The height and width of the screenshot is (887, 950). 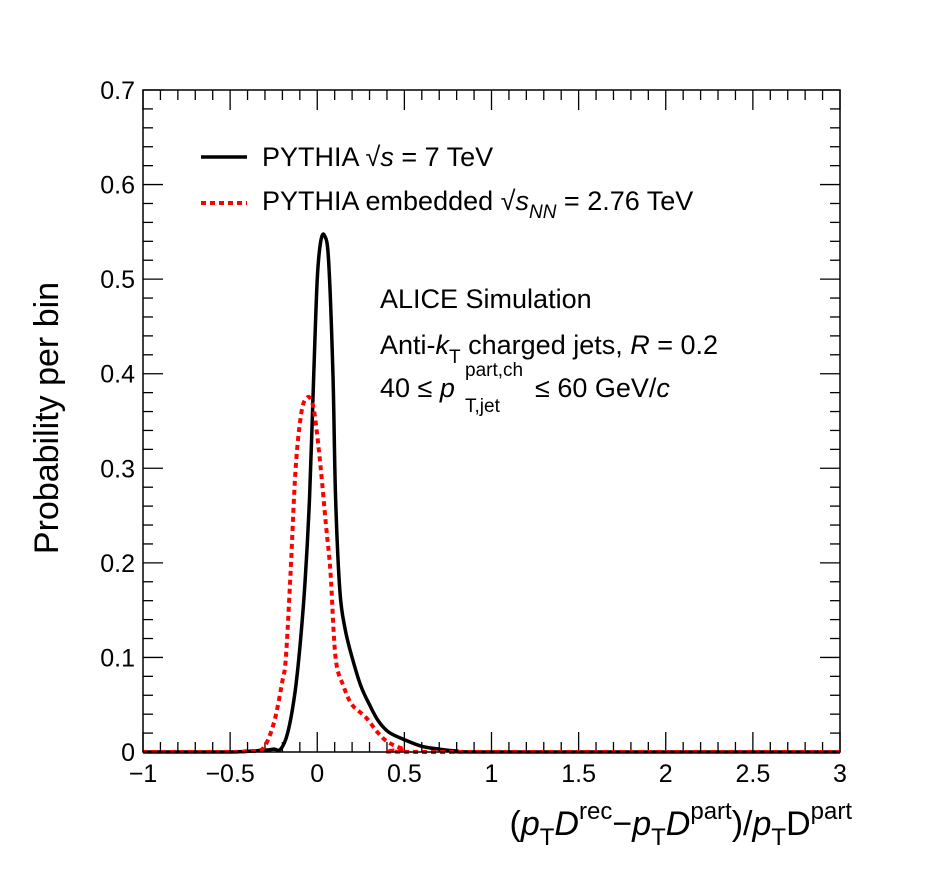 I want to click on legend-entry-pythia: PYTHIA √s = 7 TeV, so click(x=377, y=157).